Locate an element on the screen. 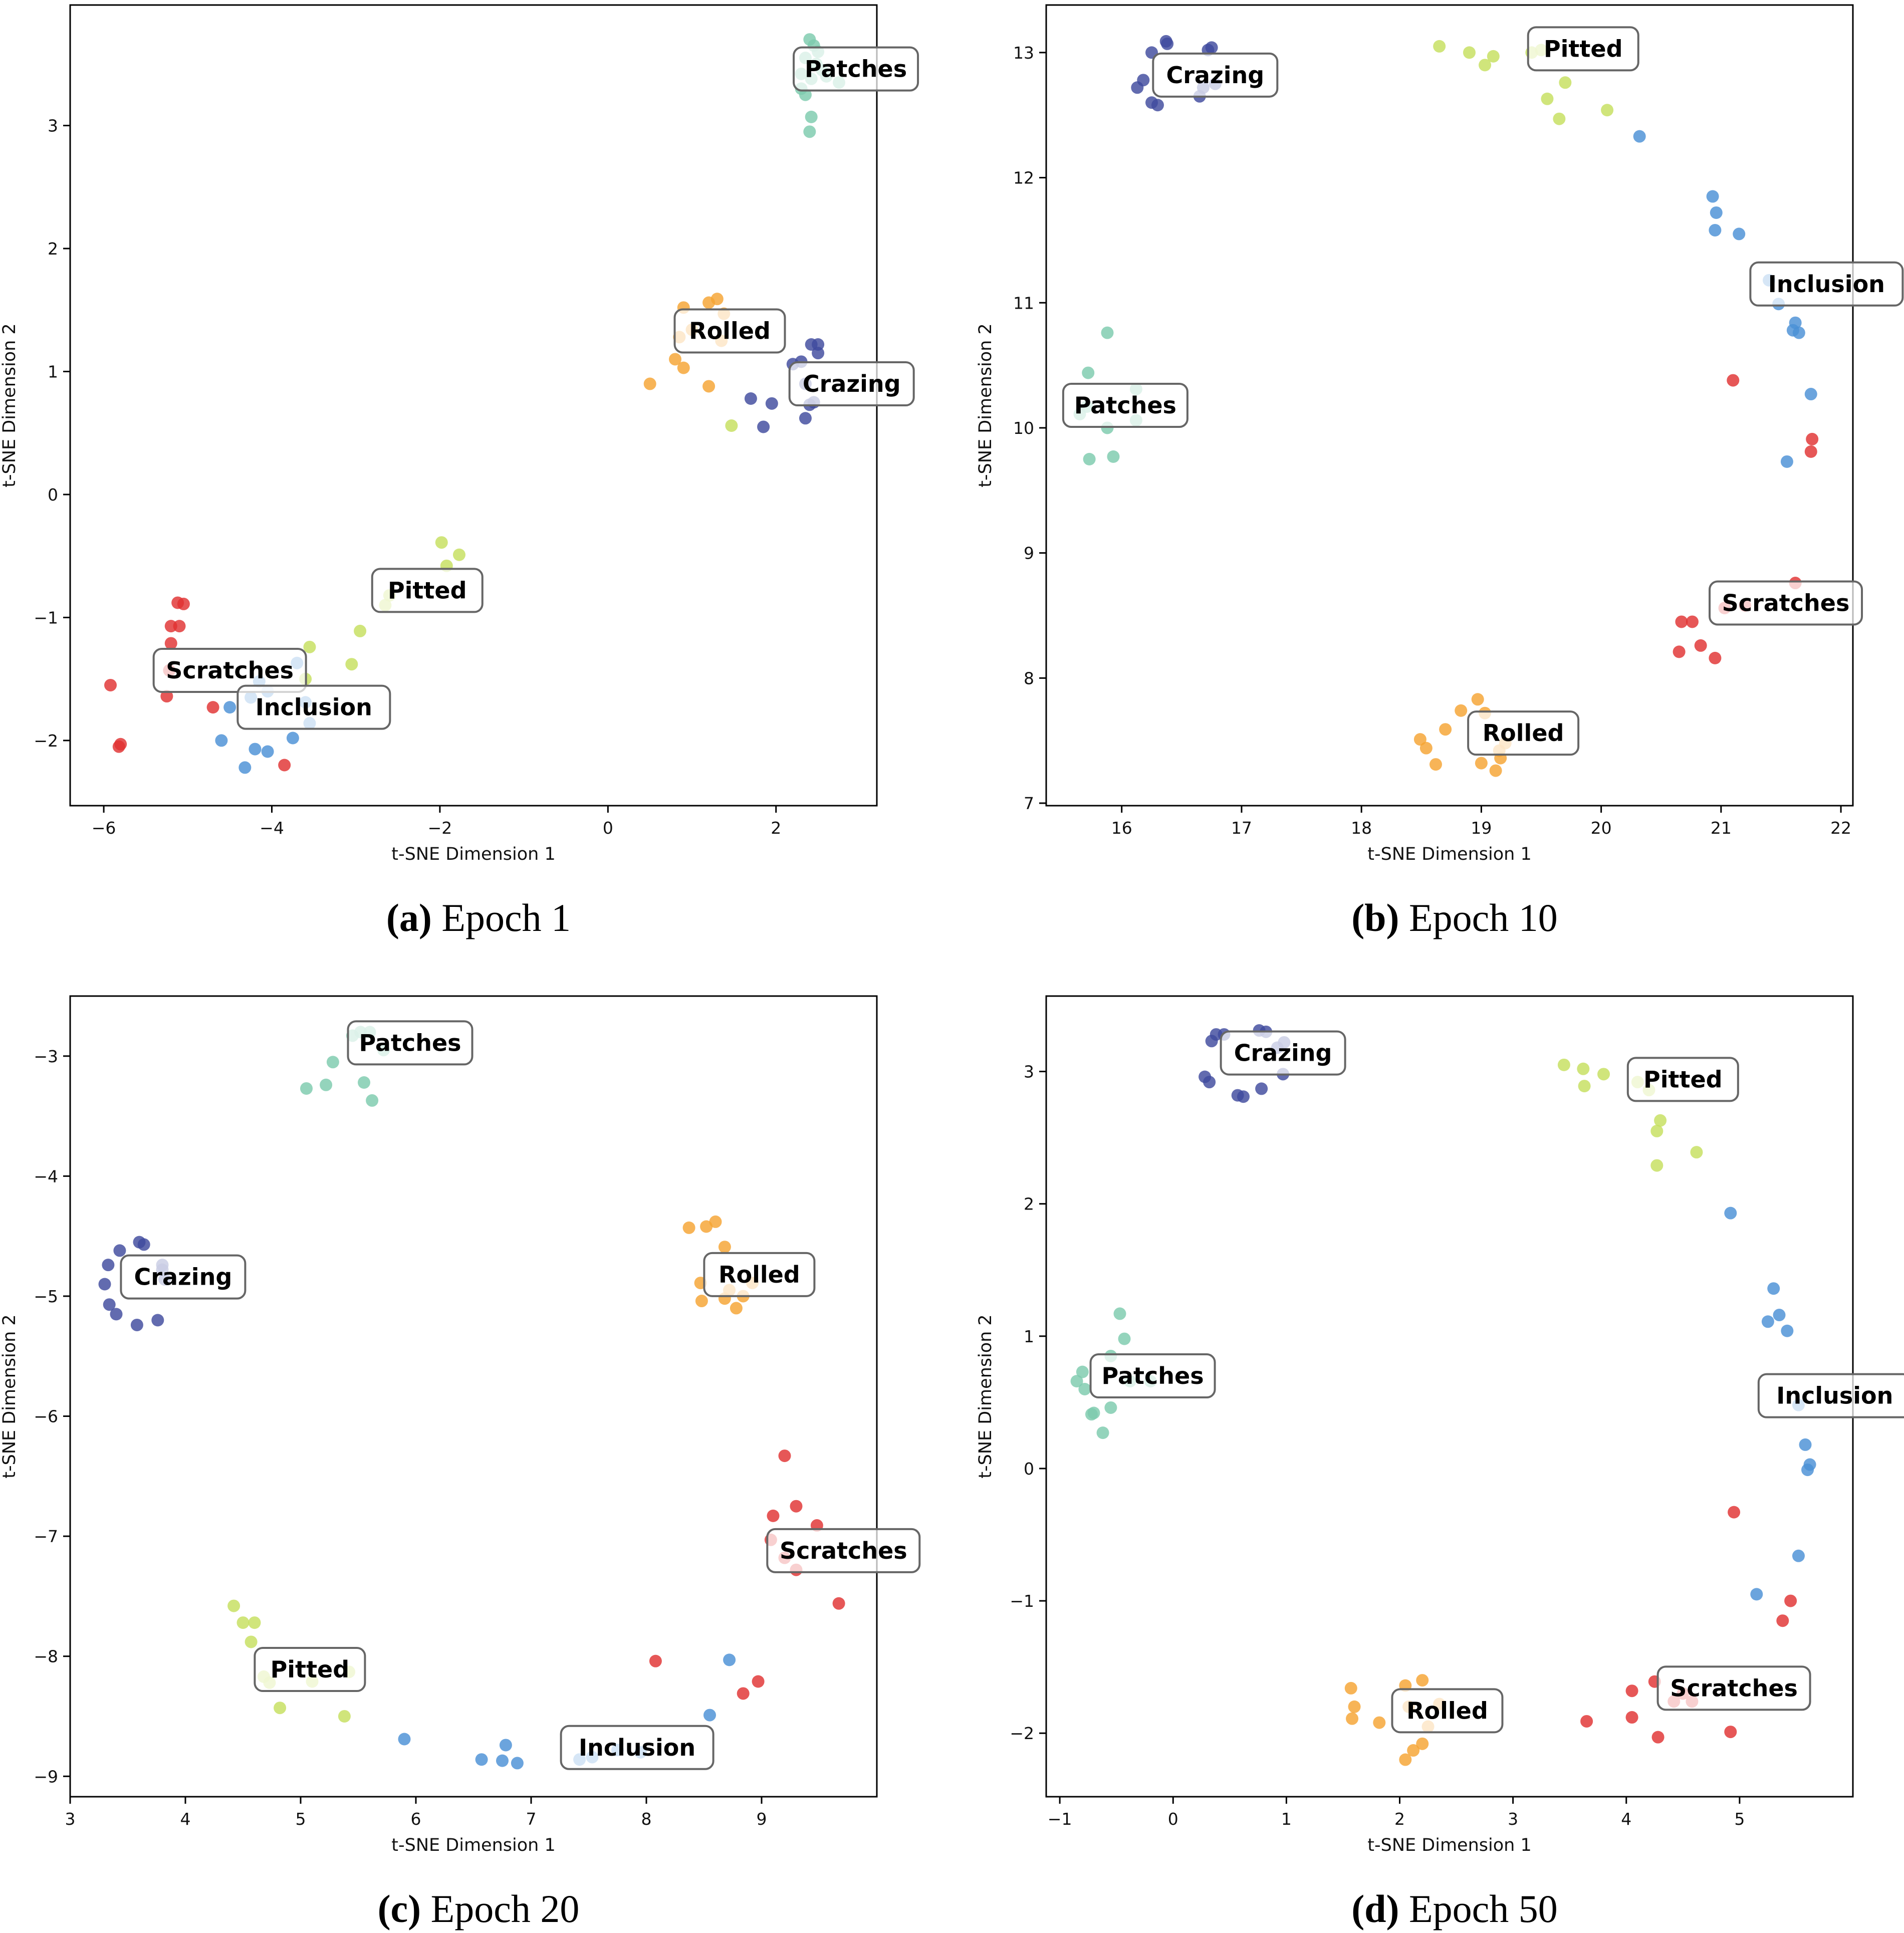 The image size is (1904, 1933). label-text: Pitted is located at coordinates (310, 1669).